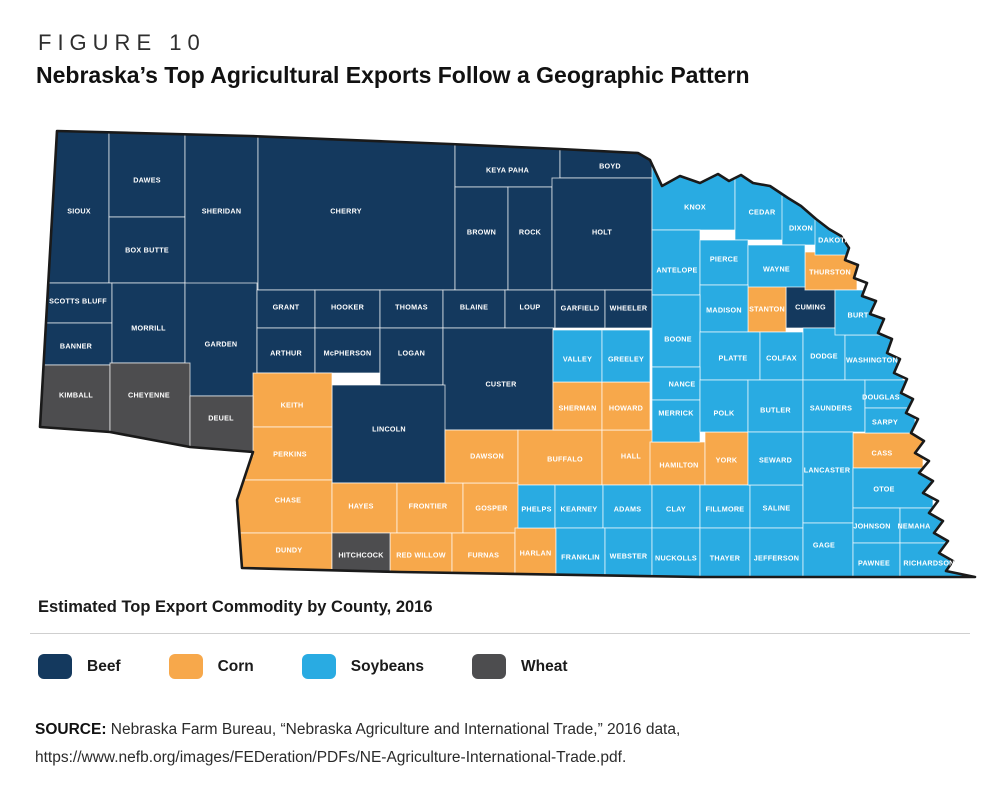 This screenshot has height=798, width=1000. What do you see at coordinates (360, 506) in the screenshot?
I see `county-label-hayes: HAYES` at bounding box center [360, 506].